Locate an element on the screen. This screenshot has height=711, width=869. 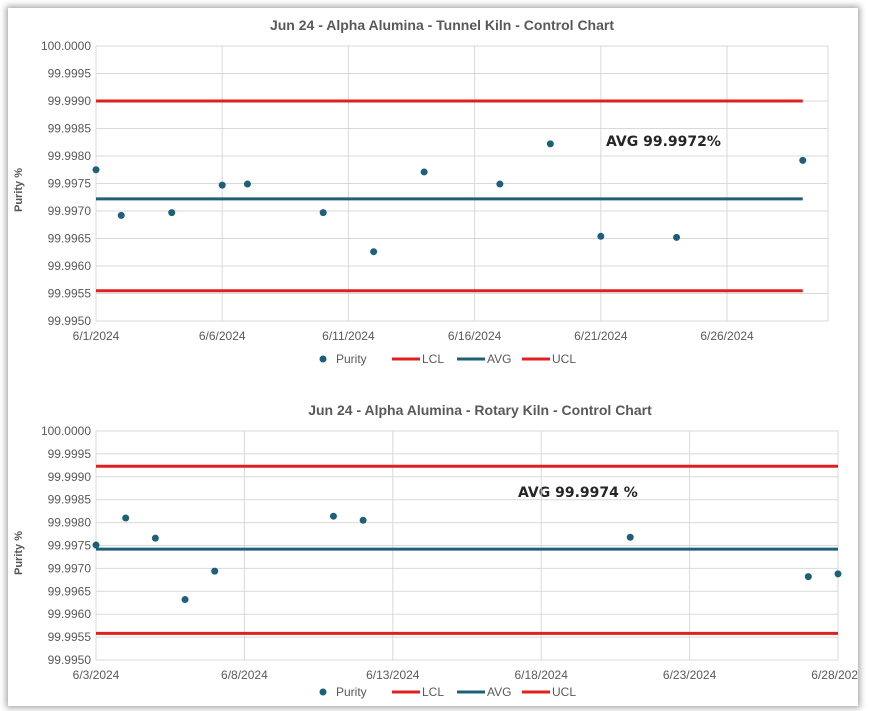
chart-2-y-tick-label: 99.9960 is located at coordinates (70, 614).